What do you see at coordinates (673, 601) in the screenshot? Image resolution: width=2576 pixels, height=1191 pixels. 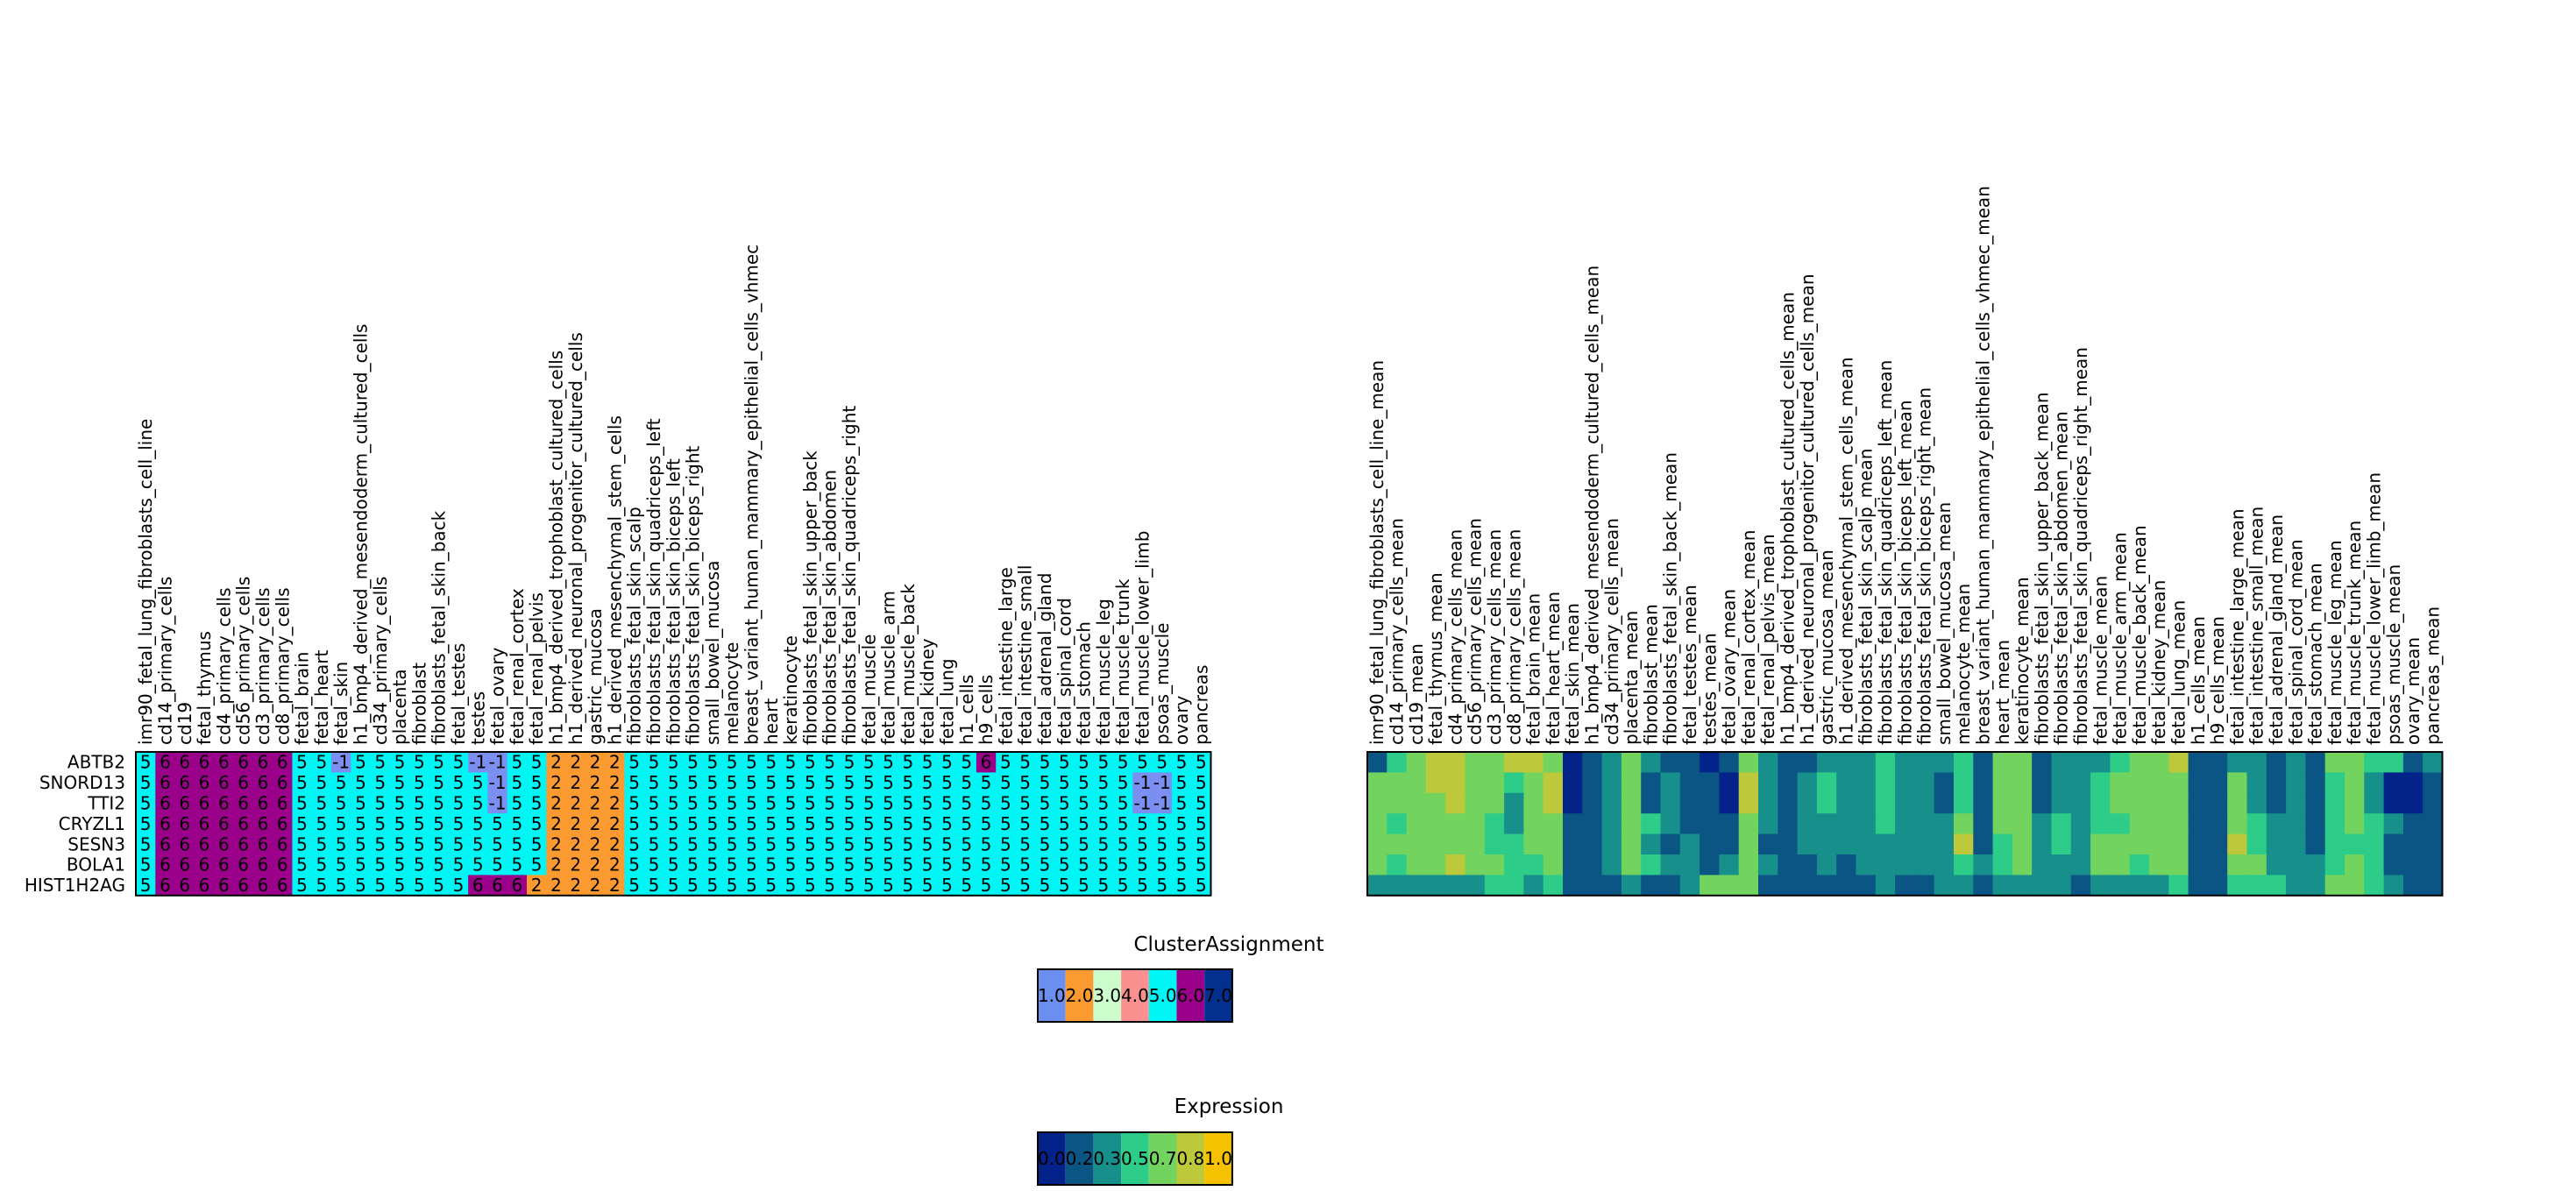 I see `cluster-column-label: fibroblasts_fetal_skin_biceps_left` at bounding box center [673, 601].